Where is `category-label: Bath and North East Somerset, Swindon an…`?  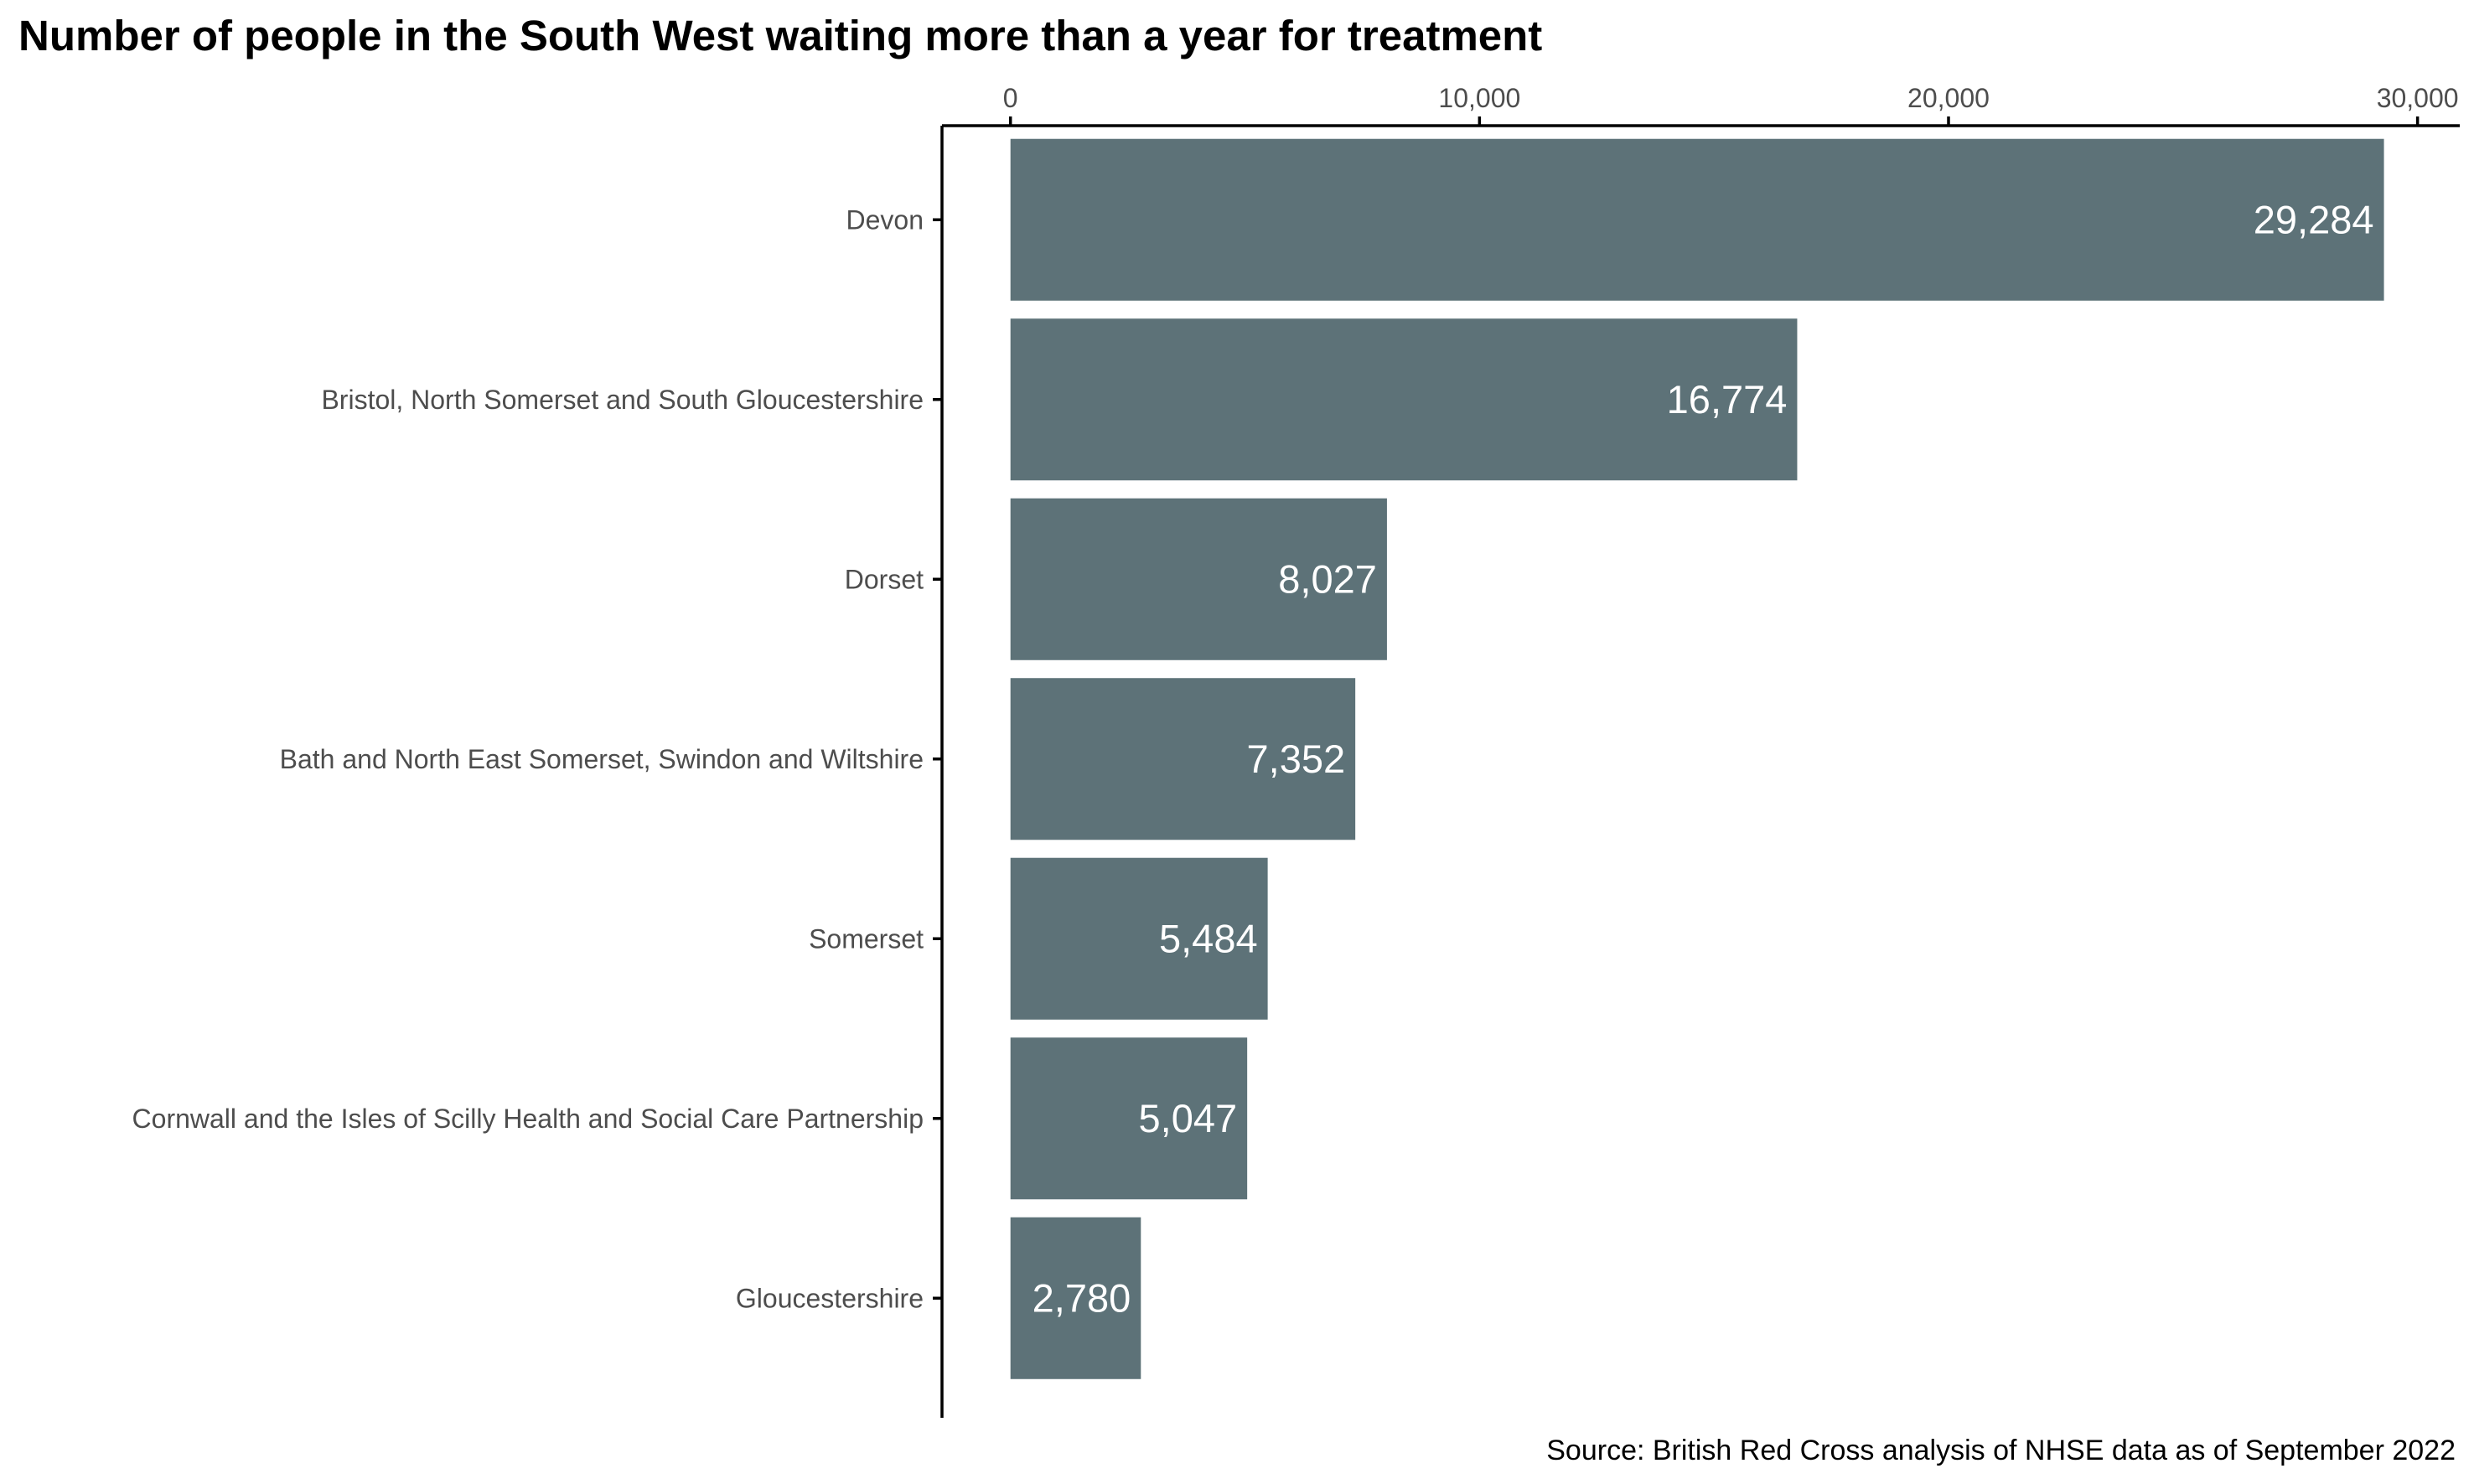
category-label: Bath and North East Somerset, Swindon an… is located at coordinates (602, 759).